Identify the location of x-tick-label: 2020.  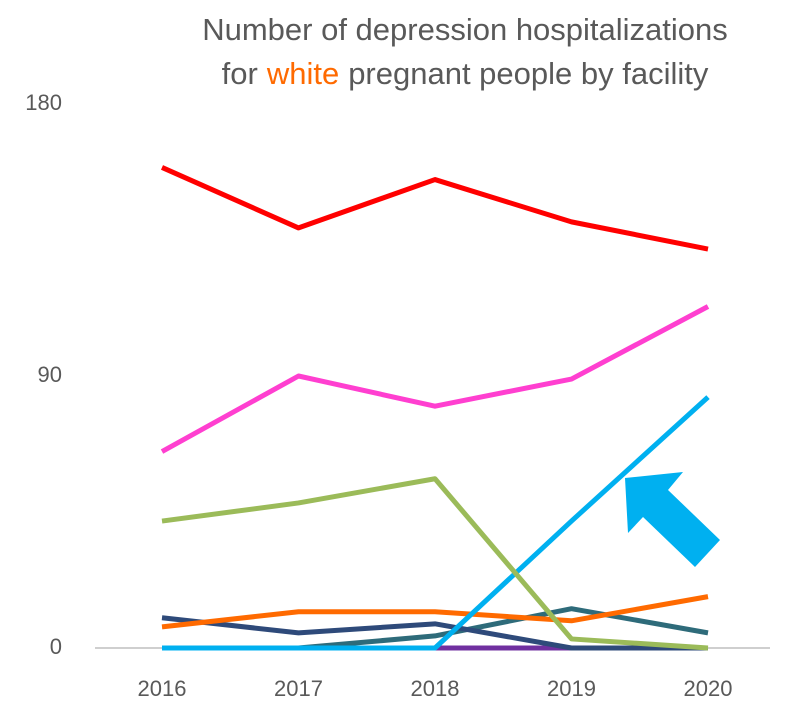
(708, 688).